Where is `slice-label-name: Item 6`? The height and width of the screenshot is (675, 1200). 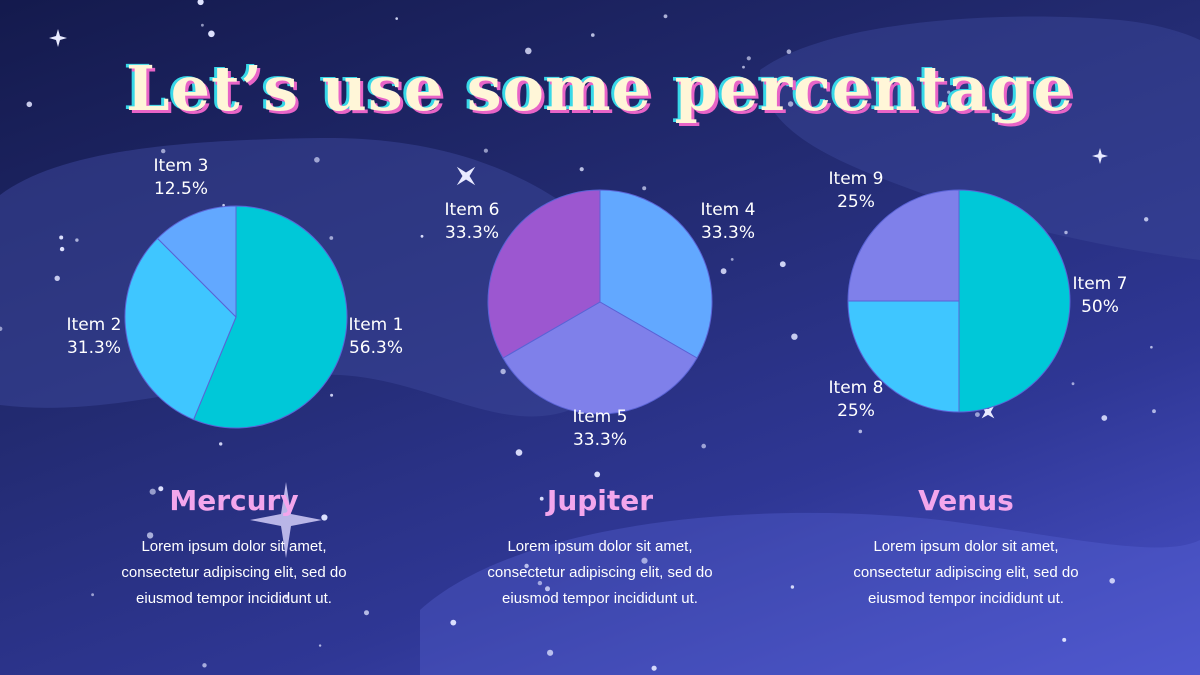 slice-label-name: Item 6 is located at coordinates (472, 210).